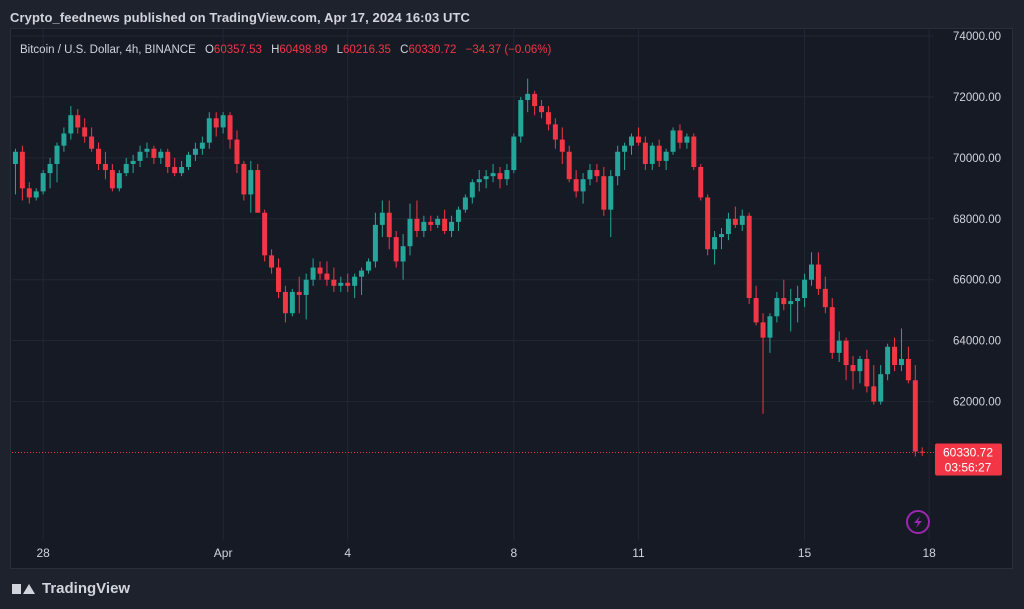 The height and width of the screenshot is (609, 1024). Describe the element at coordinates (977, 37) in the screenshot. I see `y-tick-label: 74000.00` at that location.